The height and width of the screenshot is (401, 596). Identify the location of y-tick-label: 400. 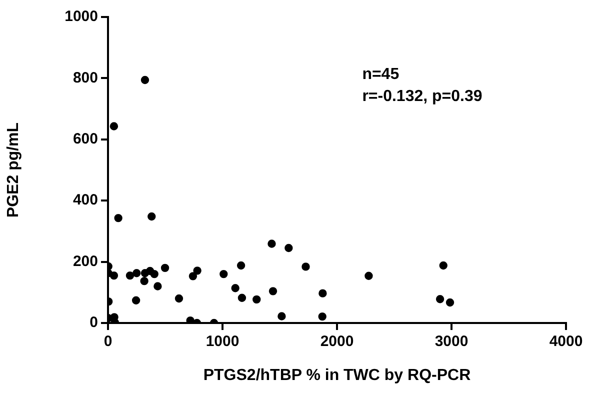
(85, 200).